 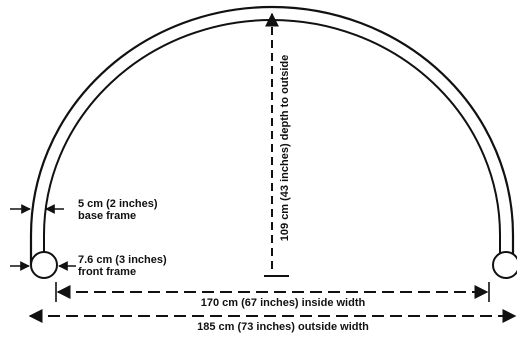 I want to click on base-frame-name-label: base frame, so click(x=107, y=216).